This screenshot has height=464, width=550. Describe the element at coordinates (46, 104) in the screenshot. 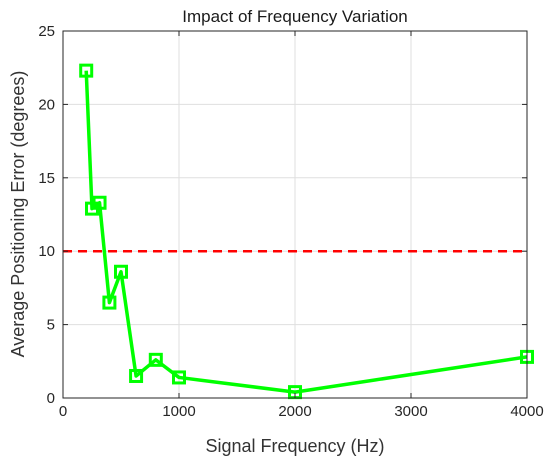

I see `y-tick-label: 20` at that location.